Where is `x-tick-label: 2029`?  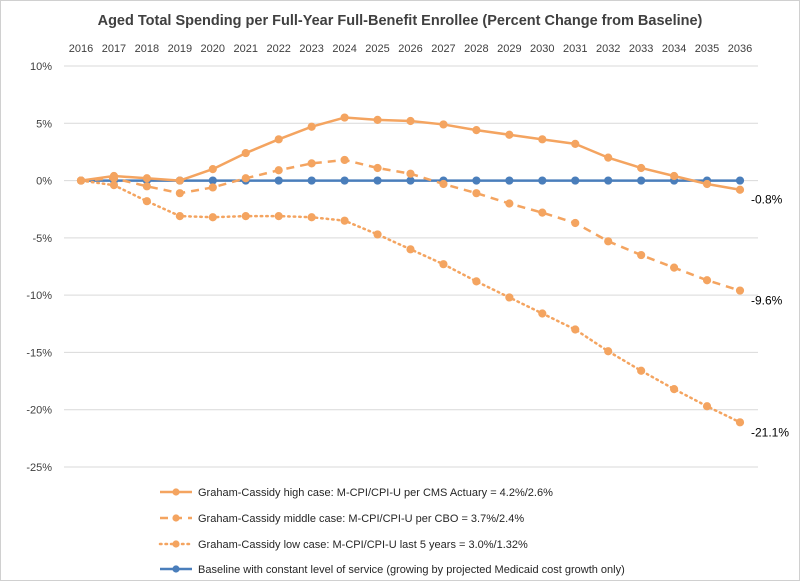
x-tick-label: 2029 is located at coordinates (509, 49).